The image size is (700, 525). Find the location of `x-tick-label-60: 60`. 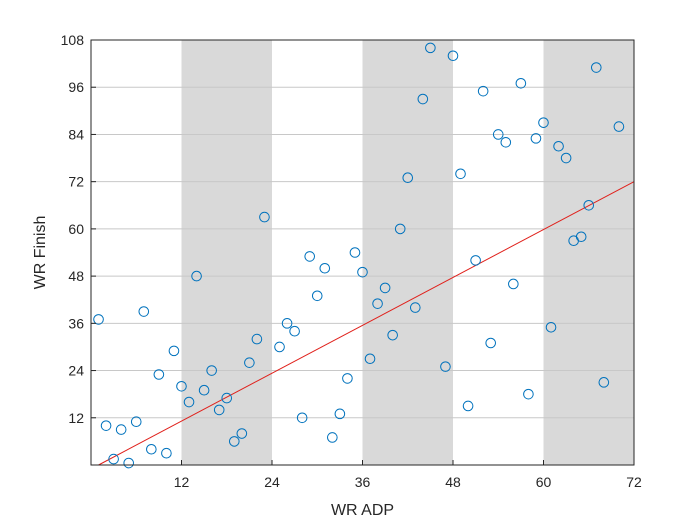

x-tick-label-60: 60 is located at coordinates (544, 482).